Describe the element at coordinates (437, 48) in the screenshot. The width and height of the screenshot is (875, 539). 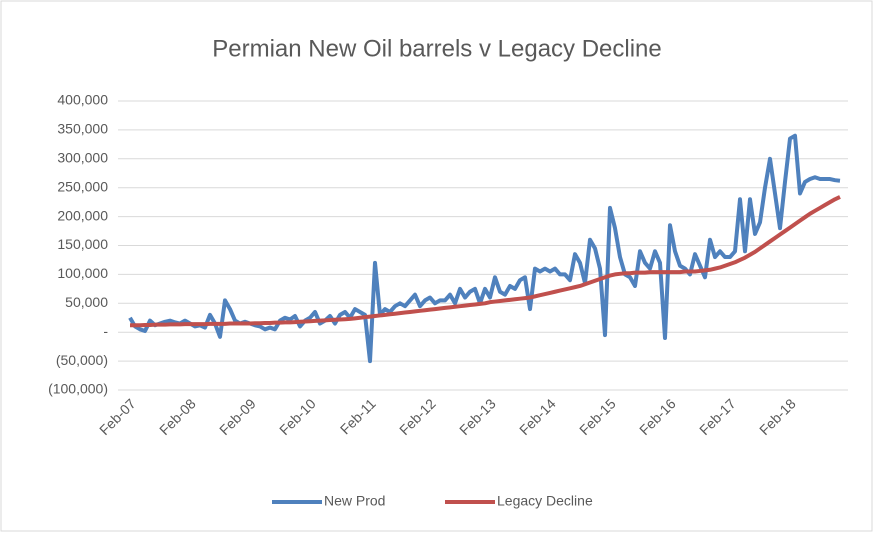
I see `chart-title: Permian New Oil barrels v Legacy Decline` at that location.